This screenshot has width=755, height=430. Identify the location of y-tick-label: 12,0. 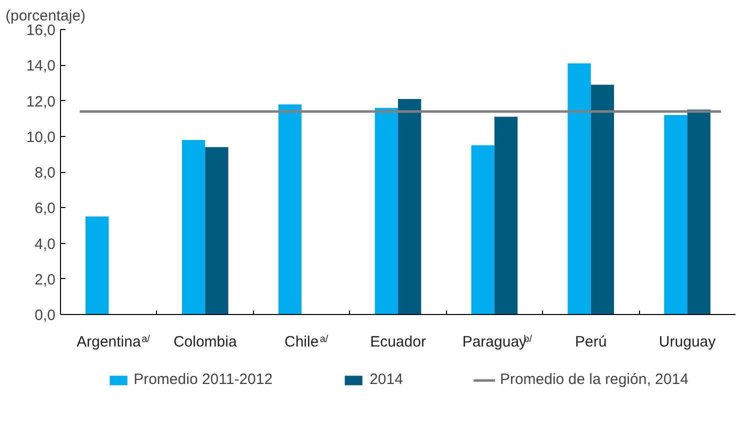
(41, 101).